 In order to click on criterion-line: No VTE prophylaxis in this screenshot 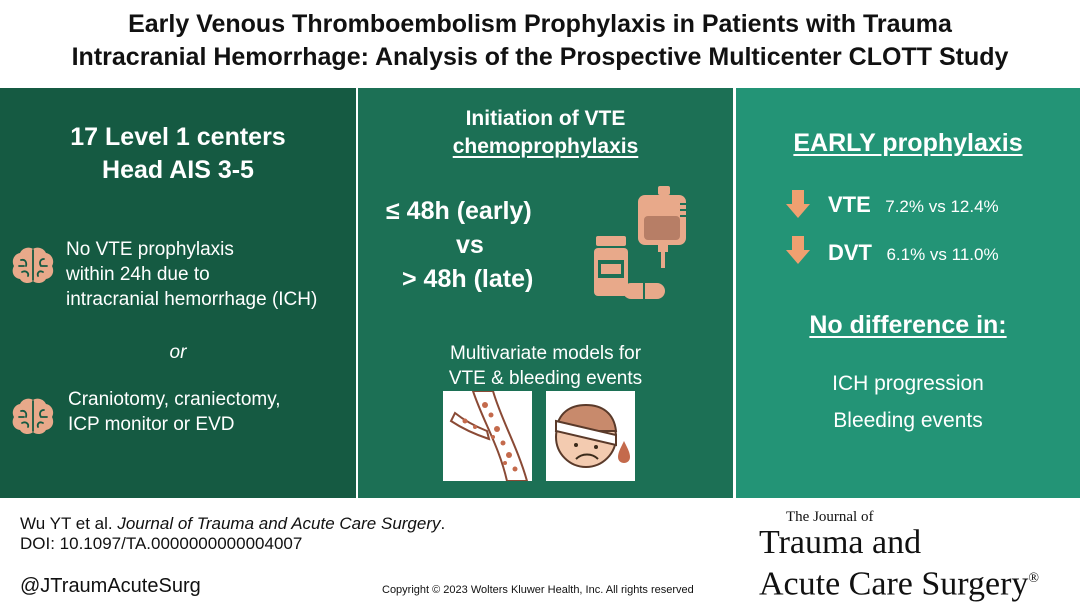, I will do `click(150, 249)`.